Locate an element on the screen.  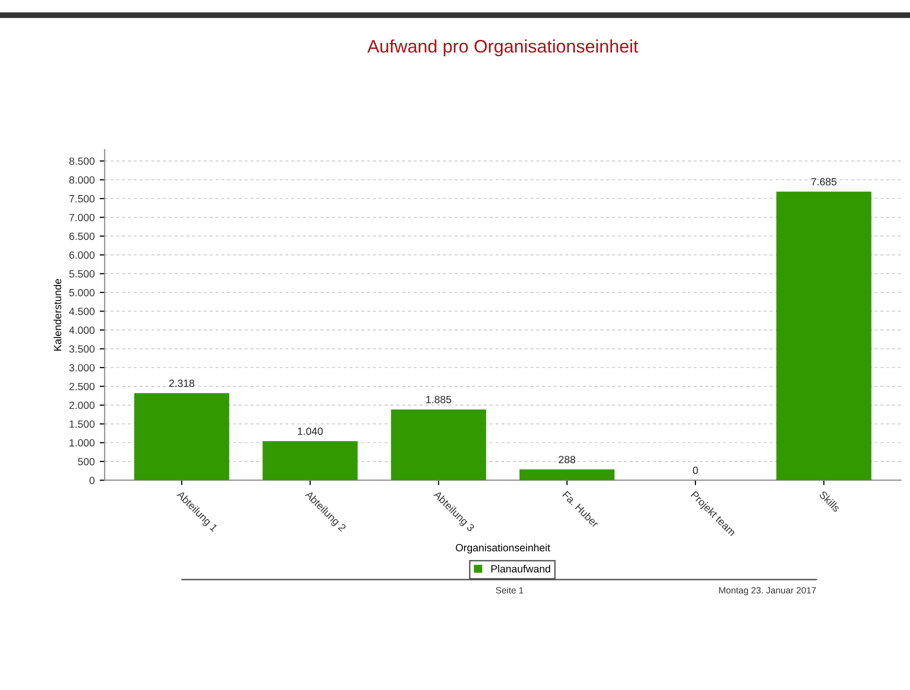
y-tick-label: 3.000 is located at coordinates (82, 368).